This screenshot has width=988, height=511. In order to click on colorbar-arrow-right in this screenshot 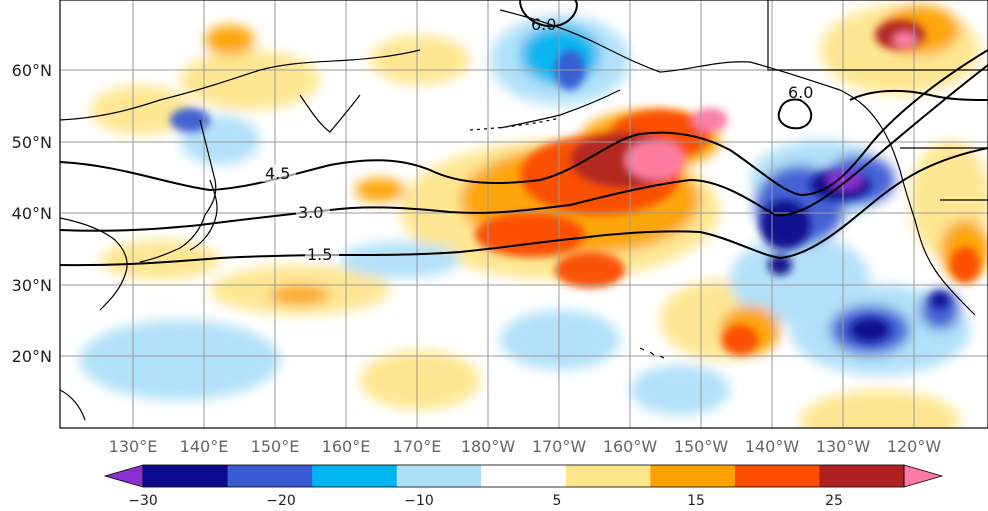, I will do `click(923, 476)`.